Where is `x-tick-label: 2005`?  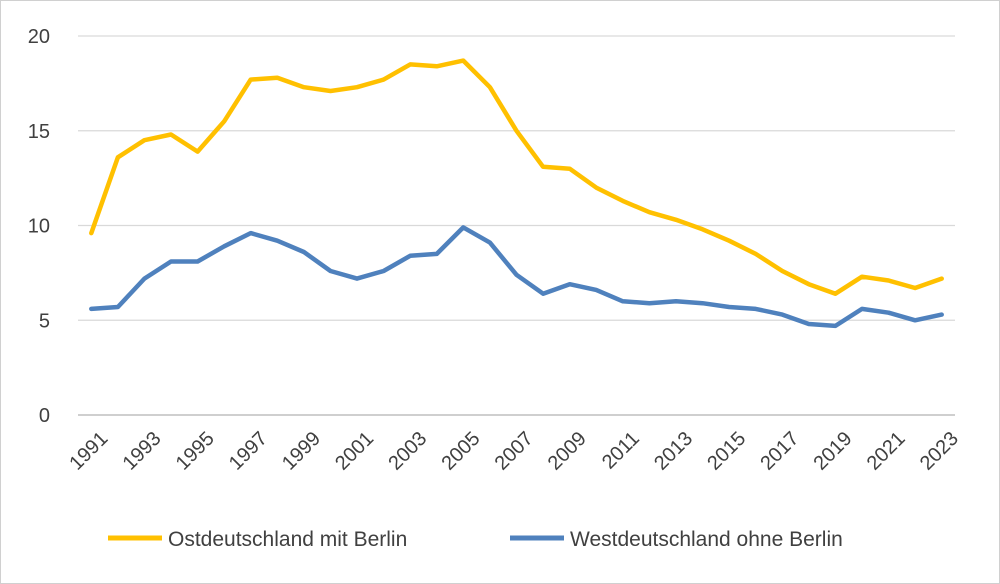 x-tick-label: 2005 is located at coordinates (460, 451).